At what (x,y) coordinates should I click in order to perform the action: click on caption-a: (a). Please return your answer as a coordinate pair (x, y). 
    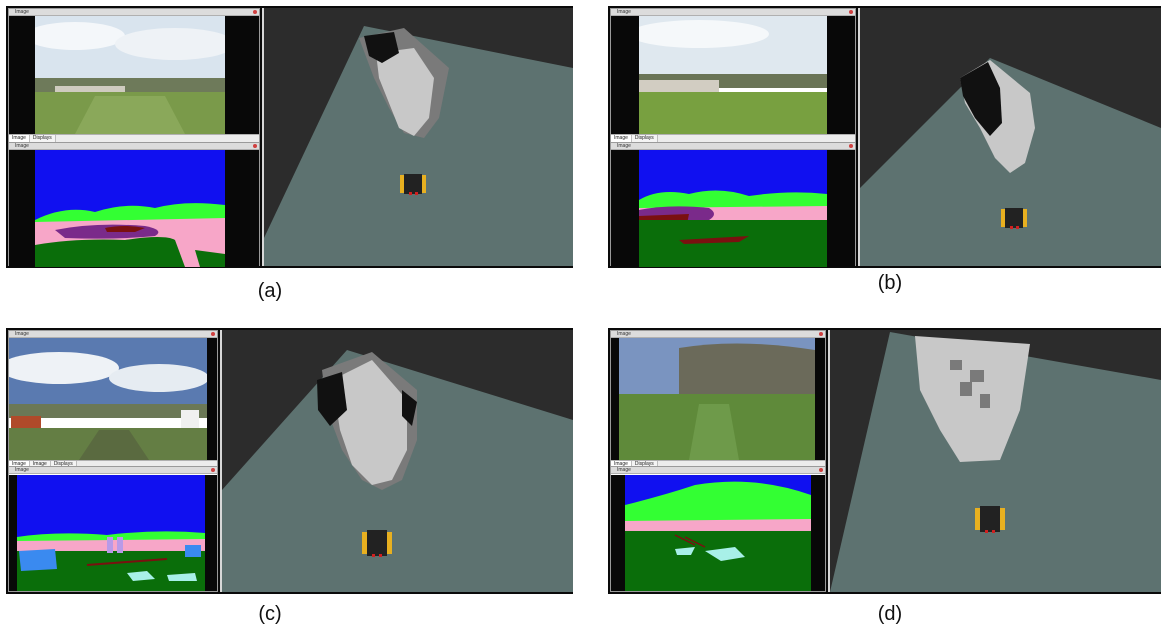
    Looking at the image, I should click on (270, 291).